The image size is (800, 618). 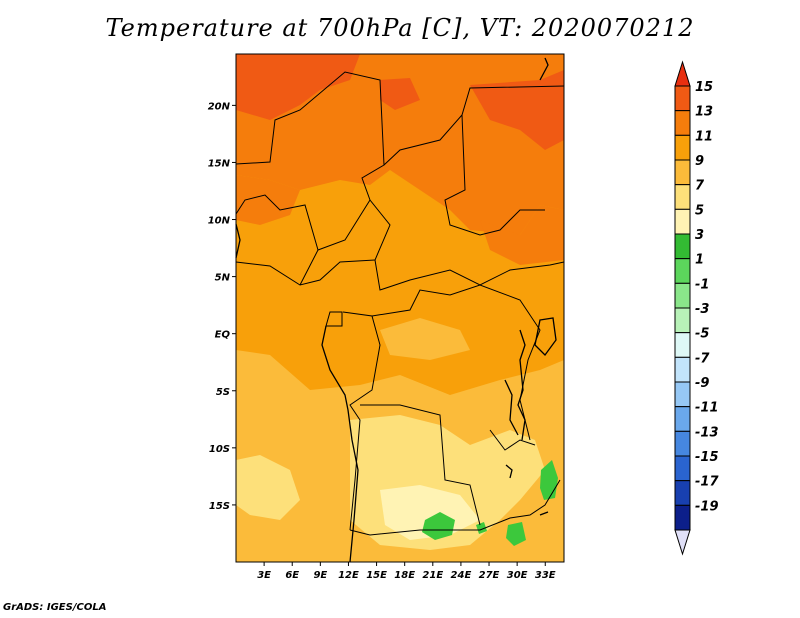 What do you see at coordinates (545, 575) in the screenshot?
I see `lon-label: 33E` at bounding box center [545, 575].